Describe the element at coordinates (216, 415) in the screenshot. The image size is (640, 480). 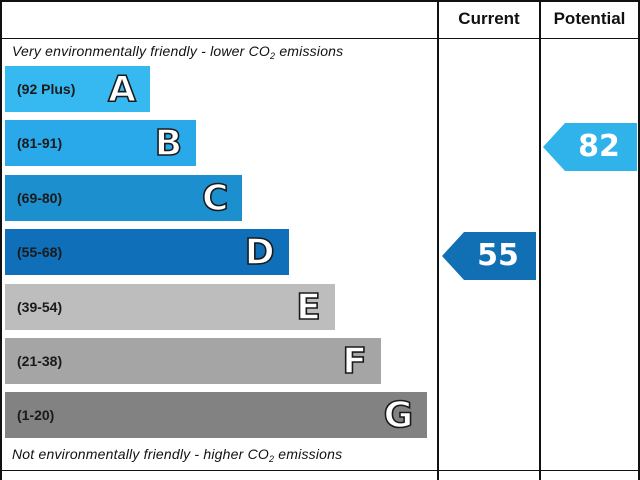
I see `rating-band-g: (1-20) G` at that location.